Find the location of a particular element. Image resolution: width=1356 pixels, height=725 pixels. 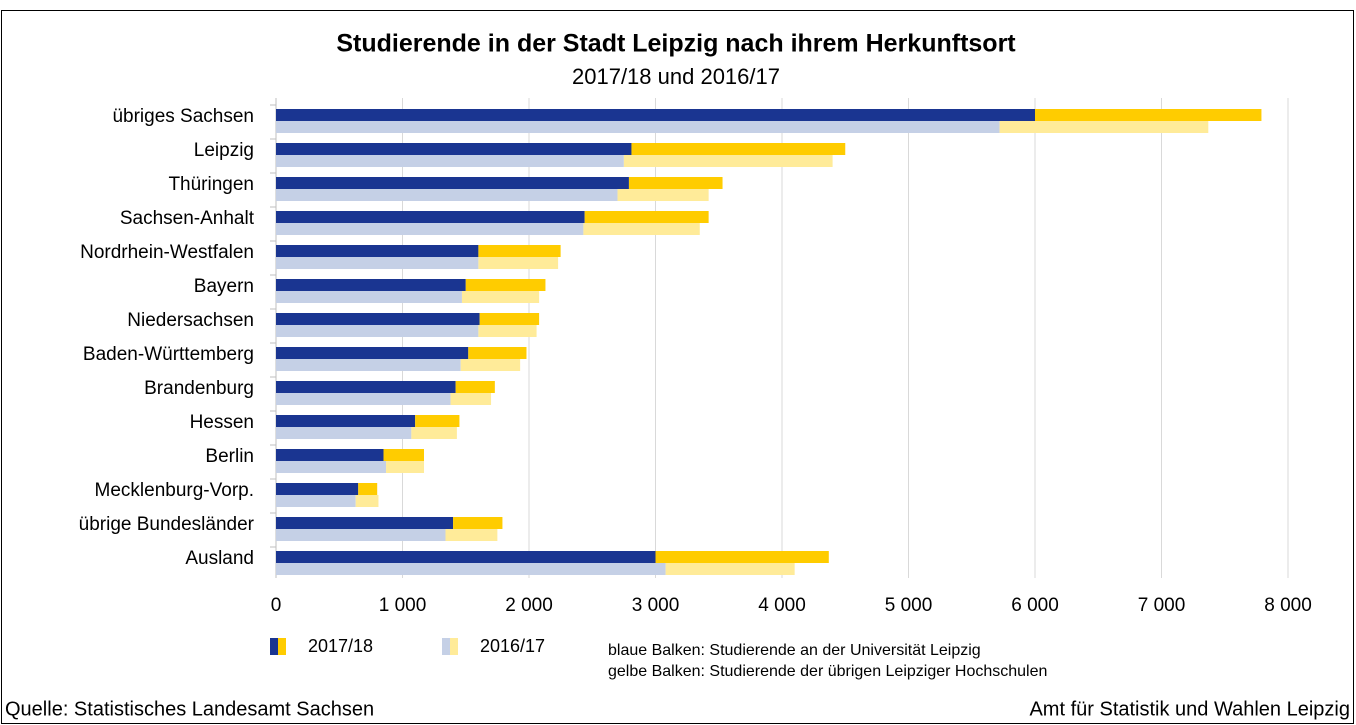

legend-label: 2016/17 is located at coordinates (512, 646).